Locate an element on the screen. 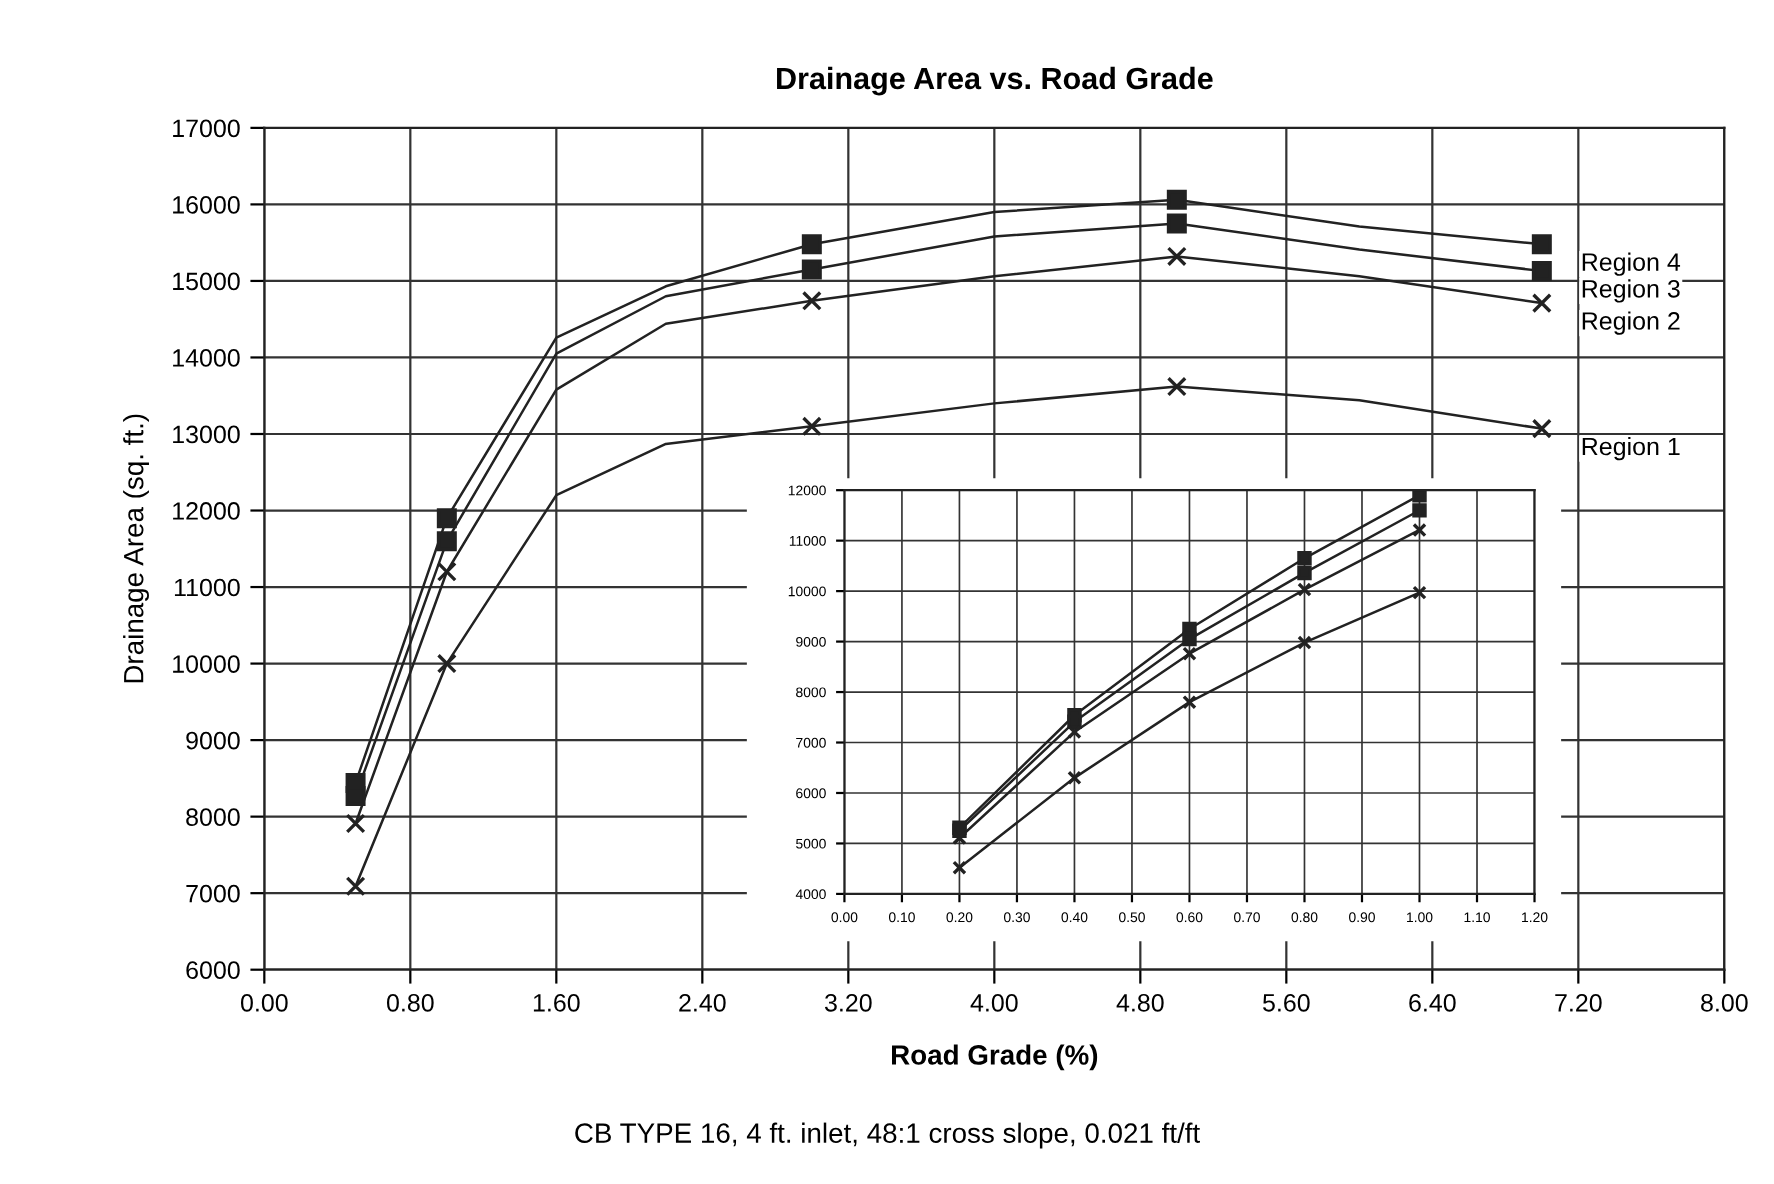  series-label: Region 1 is located at coordinates (1631, 448).